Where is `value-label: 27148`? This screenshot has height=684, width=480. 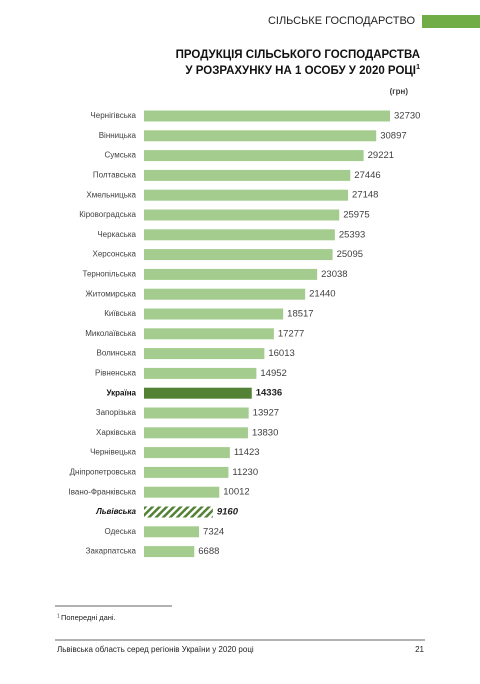 value-label: 27148 is located at coordinates (365, 195).